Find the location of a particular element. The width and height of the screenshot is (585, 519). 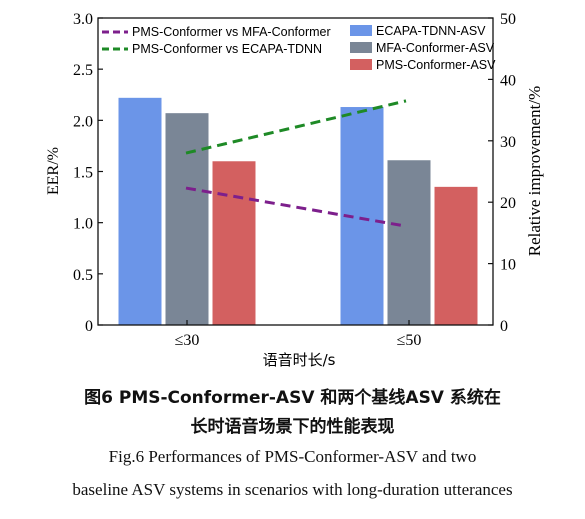

y-tick-label-left-3: 1.5 is located at coordinates (83, 173).